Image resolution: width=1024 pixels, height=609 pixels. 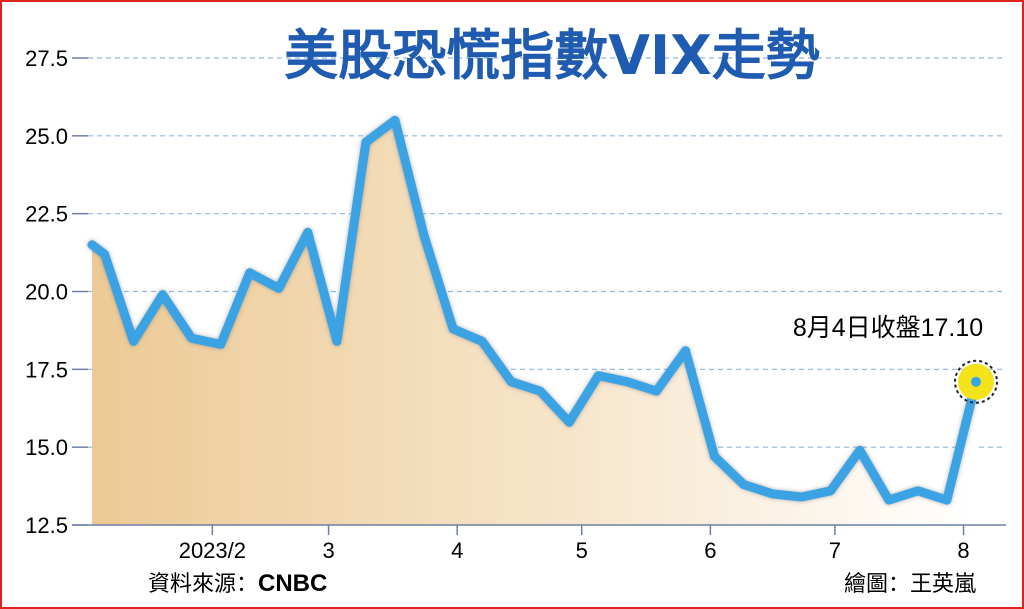 I want to click on y-tick-label: 20.0, so click(x=46, y=292).